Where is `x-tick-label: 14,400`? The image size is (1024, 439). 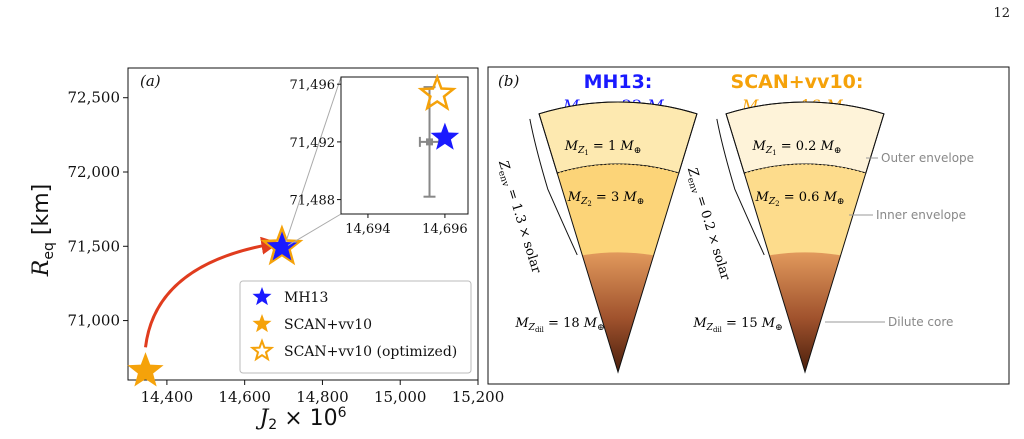 x-tick-label: 14,400 is located at coordinates (167, 397).